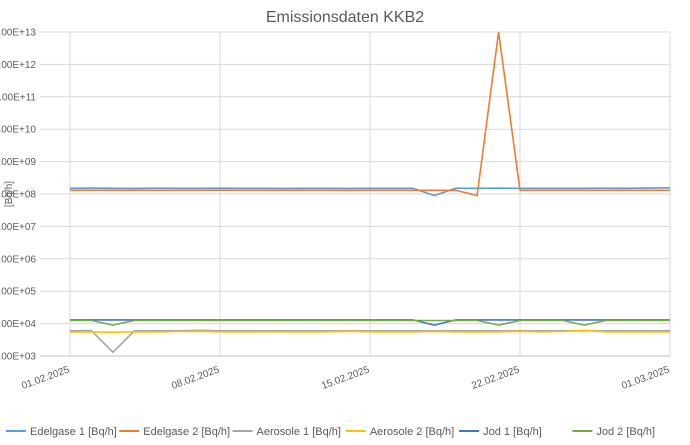 The image size is (690, 445). What do you see at coordinates (18, 324) in the screenshot?
I see `y-tick-label: 1.00E+04` at bounding box center [18, 324].